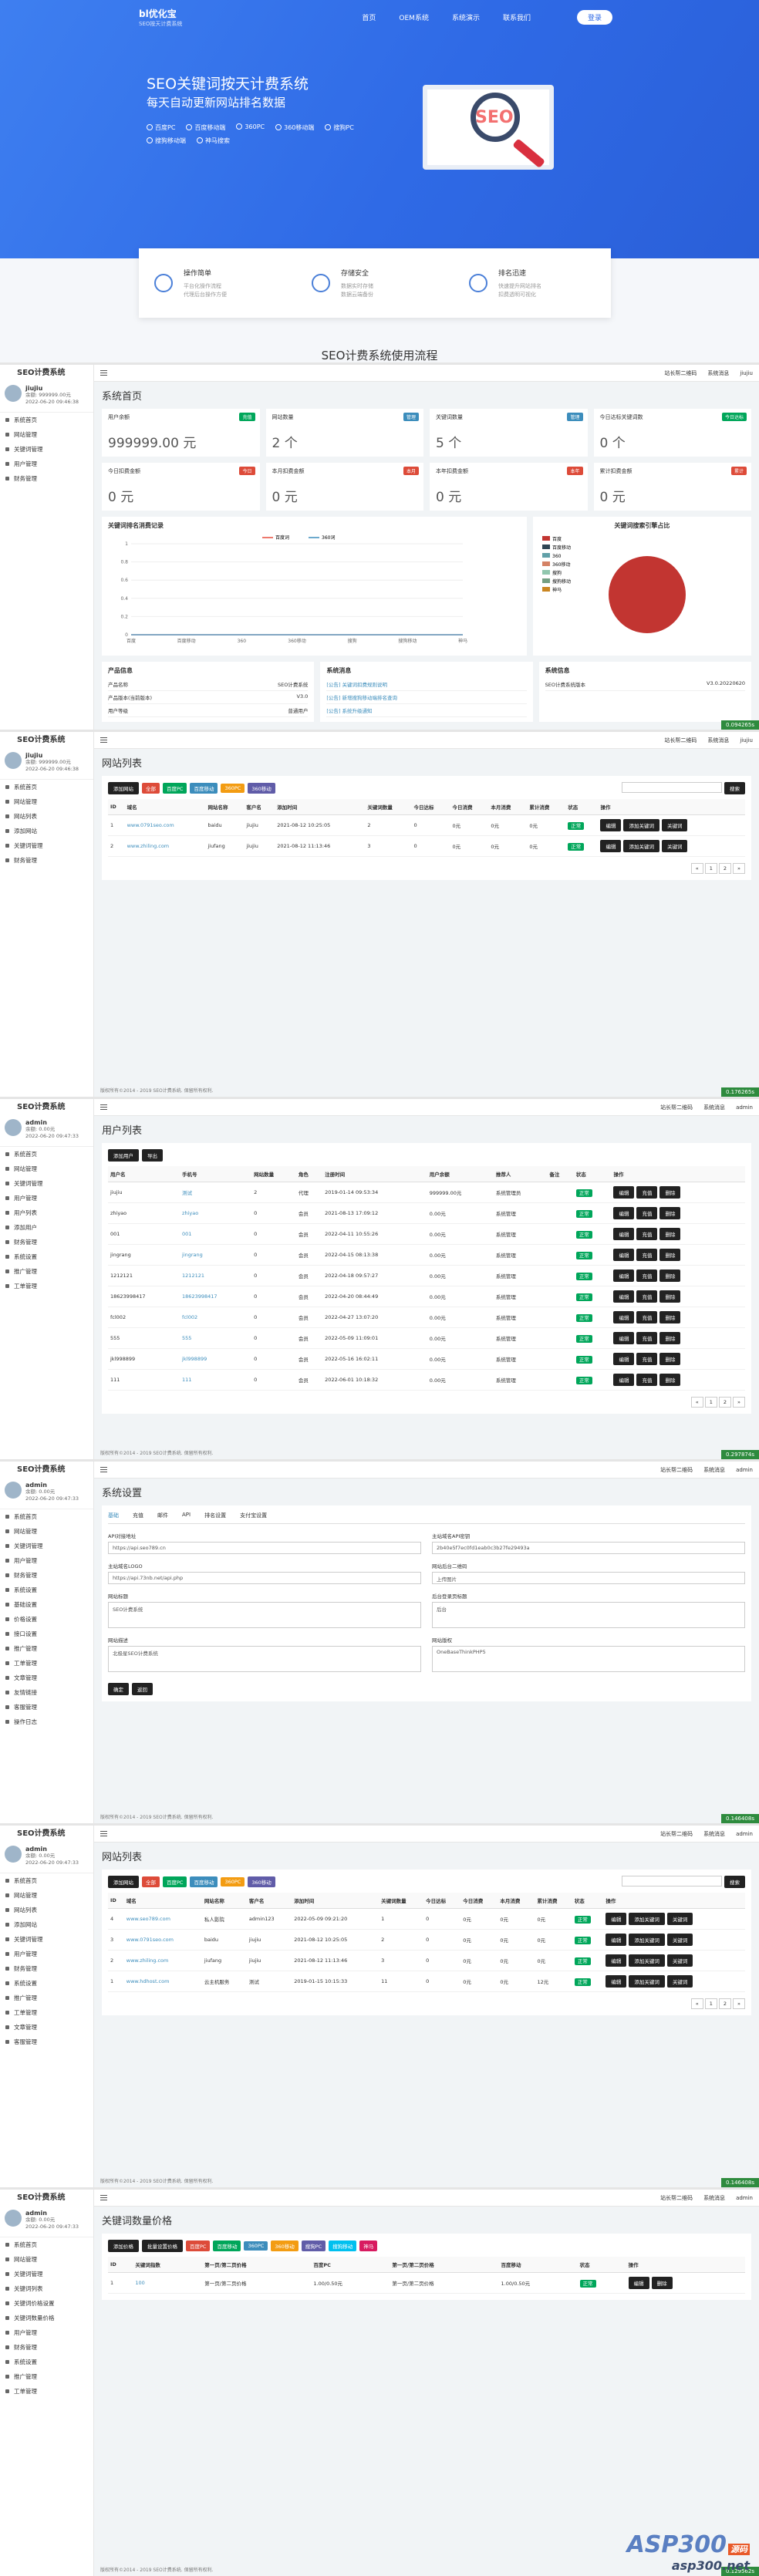  Describe the element at coordinates (124, 2246) in the screenshot. I see `toolbar-button: 添加价格` at that location.